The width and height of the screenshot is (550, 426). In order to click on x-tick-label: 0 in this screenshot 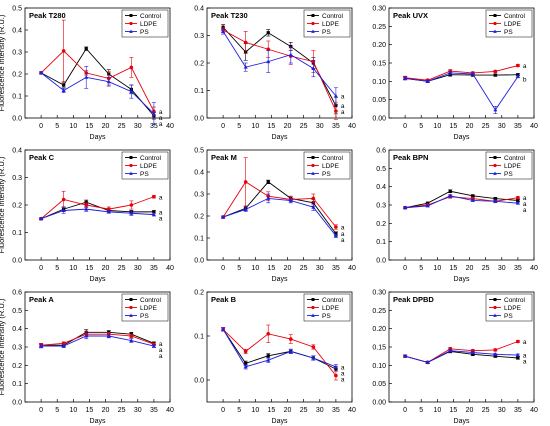, I will do `click(405, 268)`.